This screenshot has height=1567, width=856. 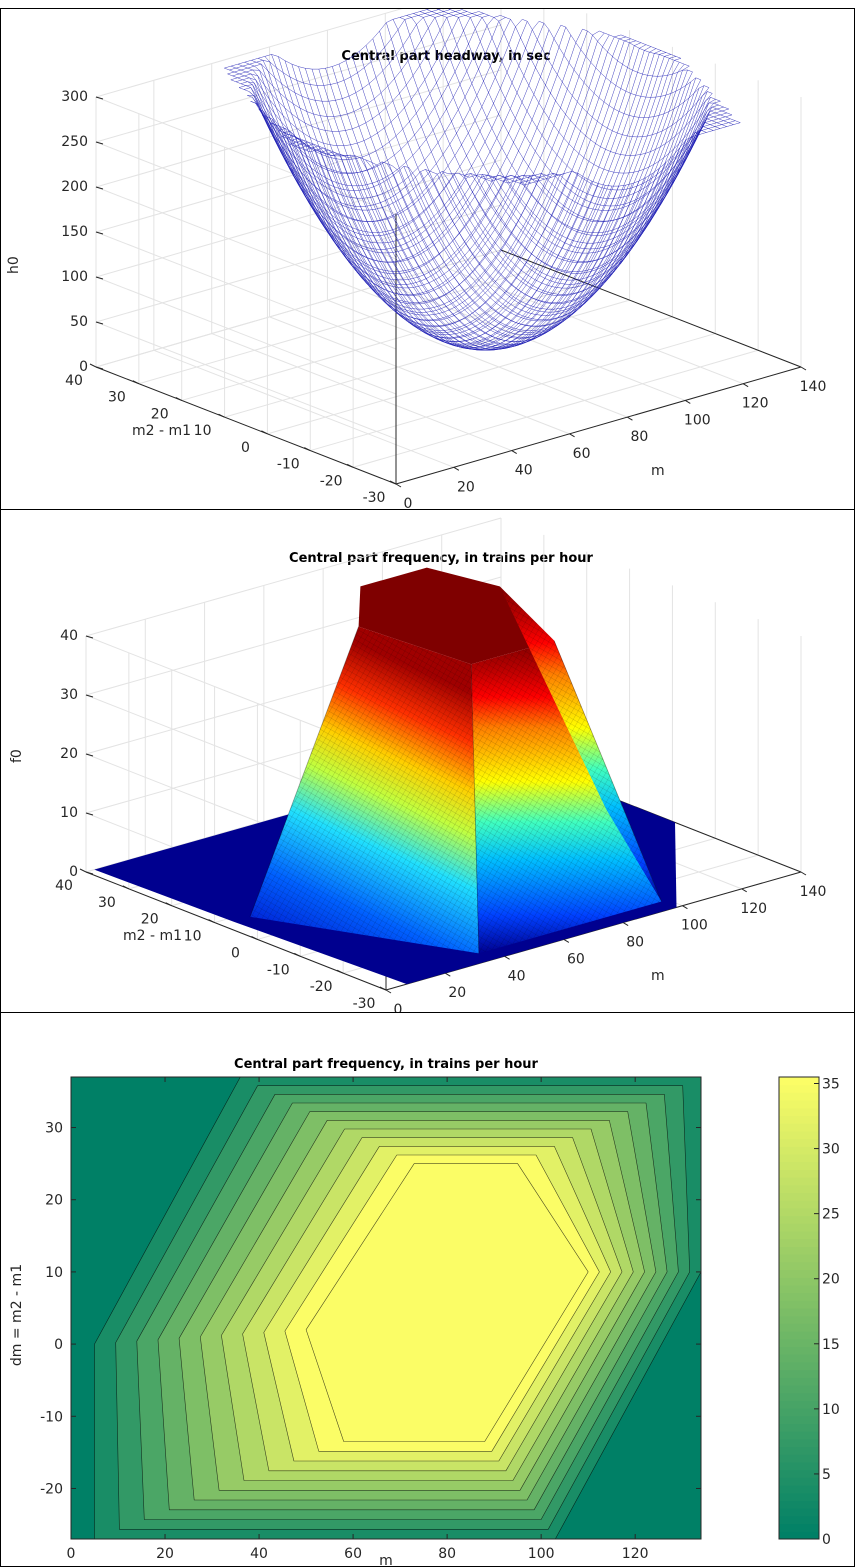 I want to click on y-tick-label: -30, so click(x=374, y=498).